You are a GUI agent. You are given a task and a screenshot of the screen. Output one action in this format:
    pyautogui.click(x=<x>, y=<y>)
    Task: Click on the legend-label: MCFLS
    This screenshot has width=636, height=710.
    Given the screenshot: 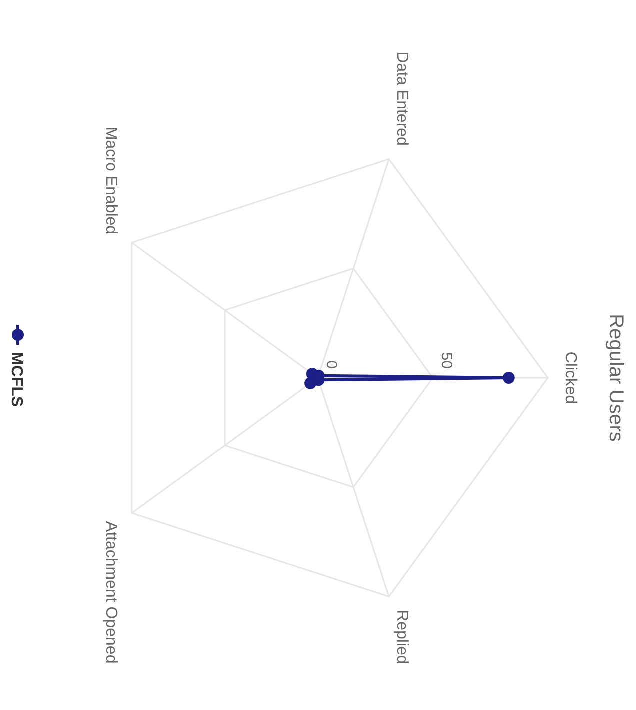 What is the action you would take?
    pyautogui.click(x=16, y=380)
    